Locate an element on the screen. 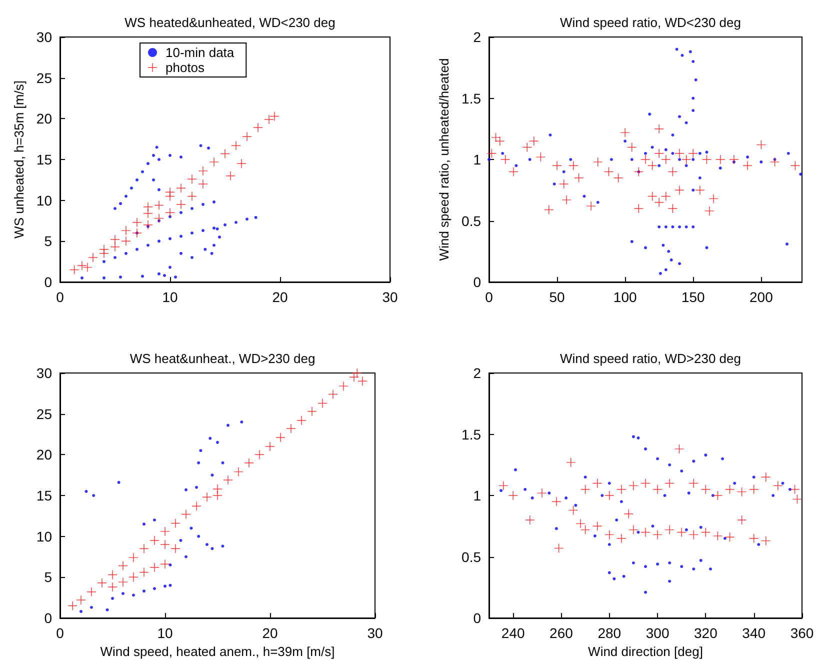  chart-title: Wind speed ratio, WD>230 deg is located at coordinates (651, 358).